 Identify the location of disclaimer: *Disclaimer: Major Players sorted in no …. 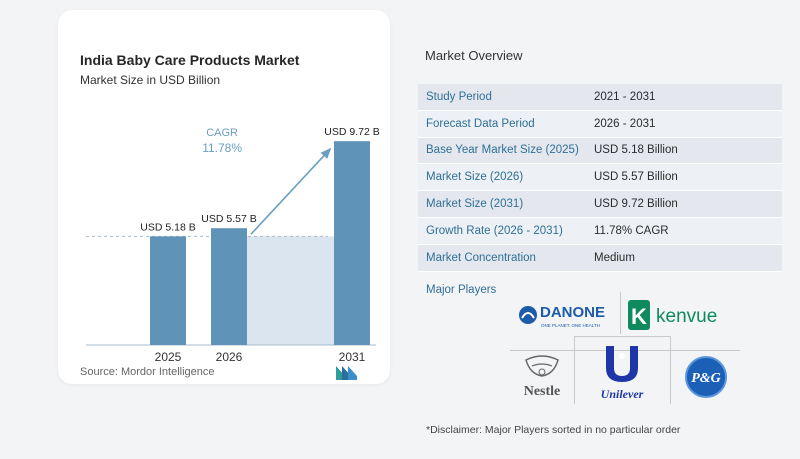
(553, 430).